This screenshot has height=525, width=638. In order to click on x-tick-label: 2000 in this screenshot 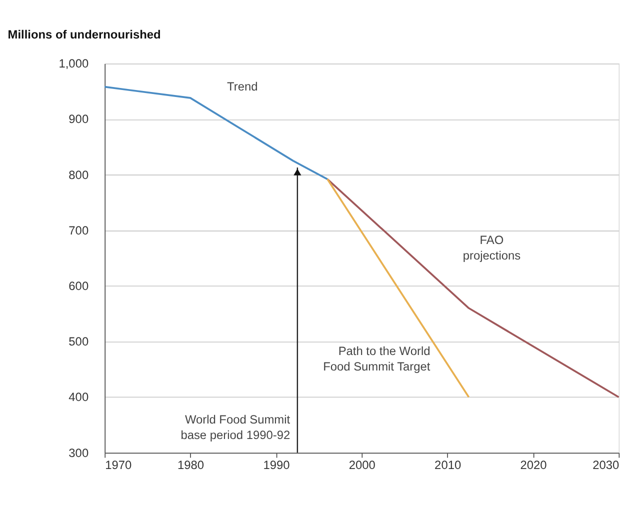, I will do `click(362, 465)`.